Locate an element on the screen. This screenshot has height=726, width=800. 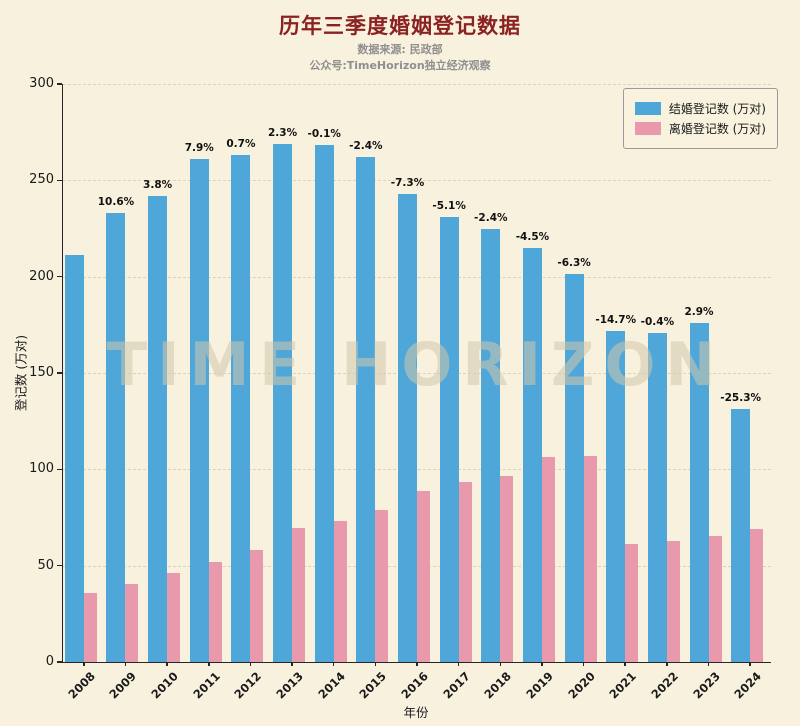
x-tick-label: 2014 is located at coordinates (331, 685).